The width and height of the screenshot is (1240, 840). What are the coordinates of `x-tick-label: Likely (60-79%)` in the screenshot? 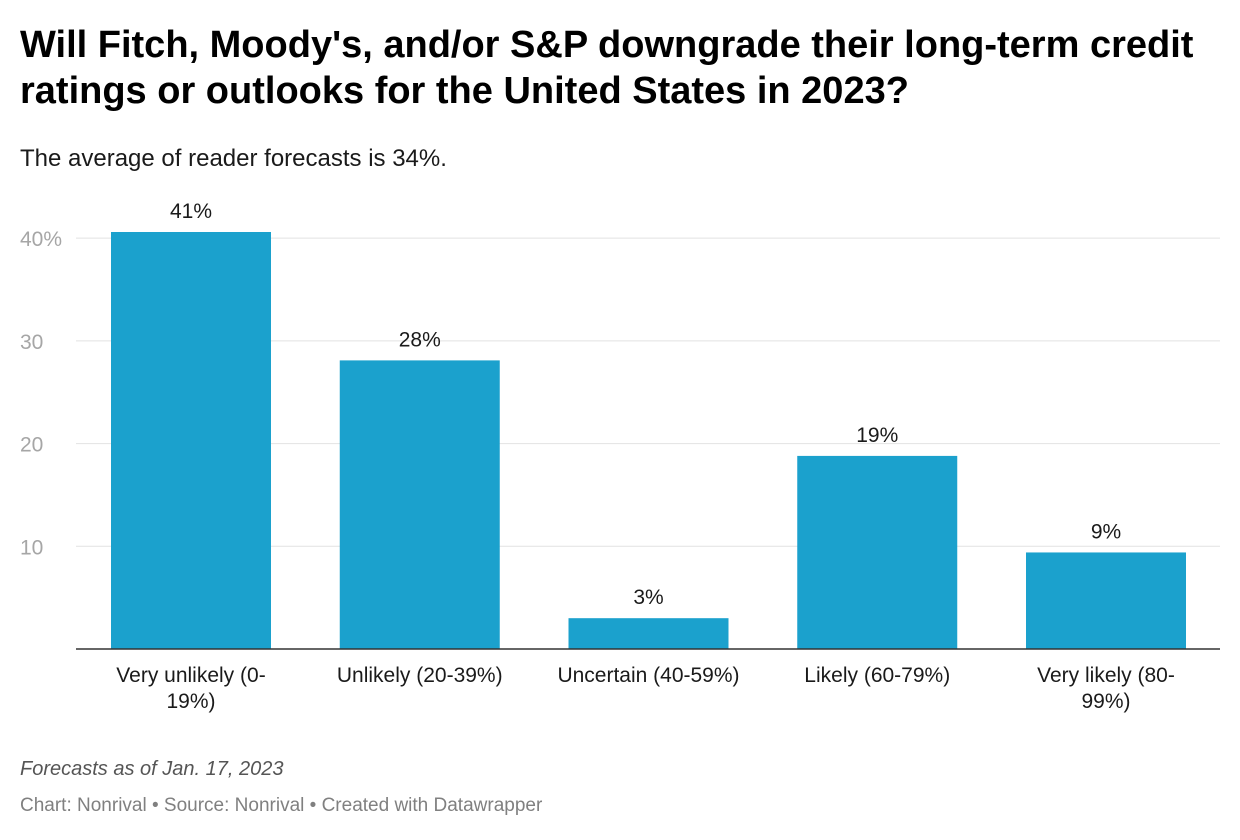 It's located at (877, 675).